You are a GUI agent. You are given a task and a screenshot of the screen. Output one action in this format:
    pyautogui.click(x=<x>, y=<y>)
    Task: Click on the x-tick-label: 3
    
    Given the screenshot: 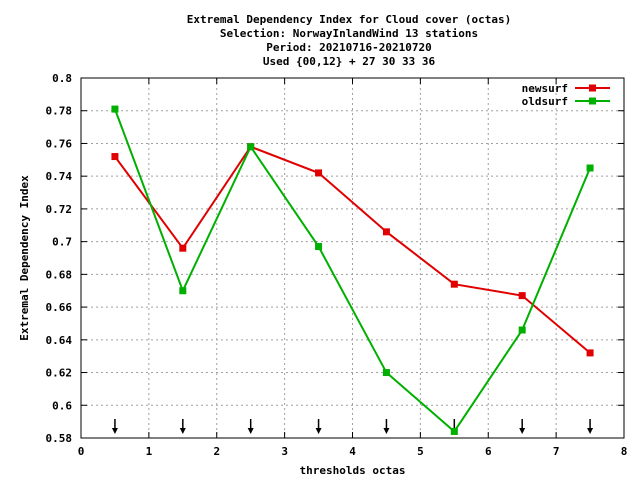 What is the action you would take?
    pyautogui.click(x=284, y=451)
    